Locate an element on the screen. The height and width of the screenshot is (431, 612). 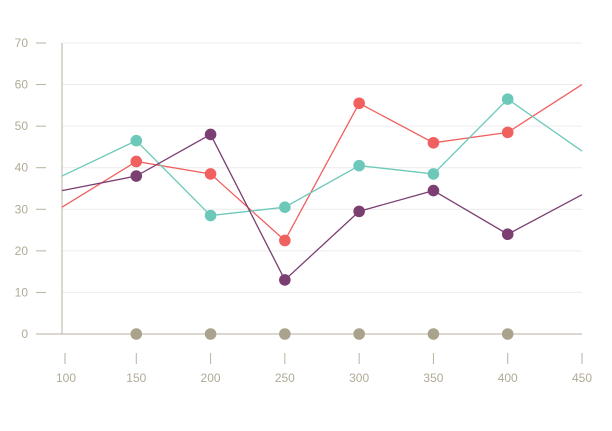
y-tick-label: 40 is located at coordinates (22, 168).